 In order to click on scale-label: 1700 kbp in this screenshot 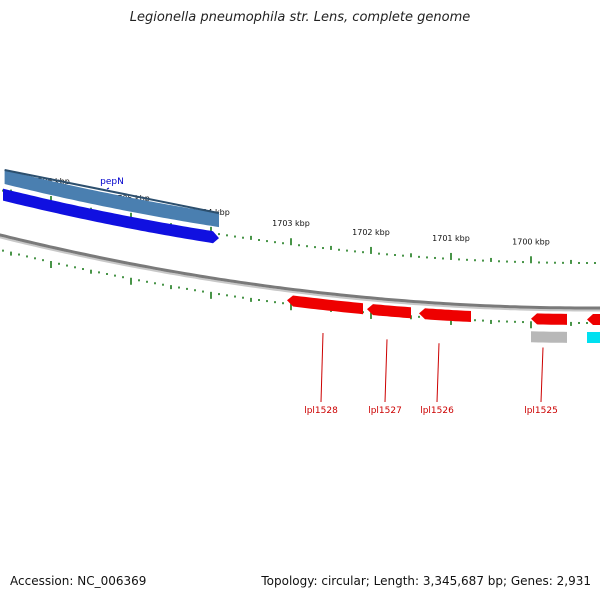, I will do `click(531, 241)`.